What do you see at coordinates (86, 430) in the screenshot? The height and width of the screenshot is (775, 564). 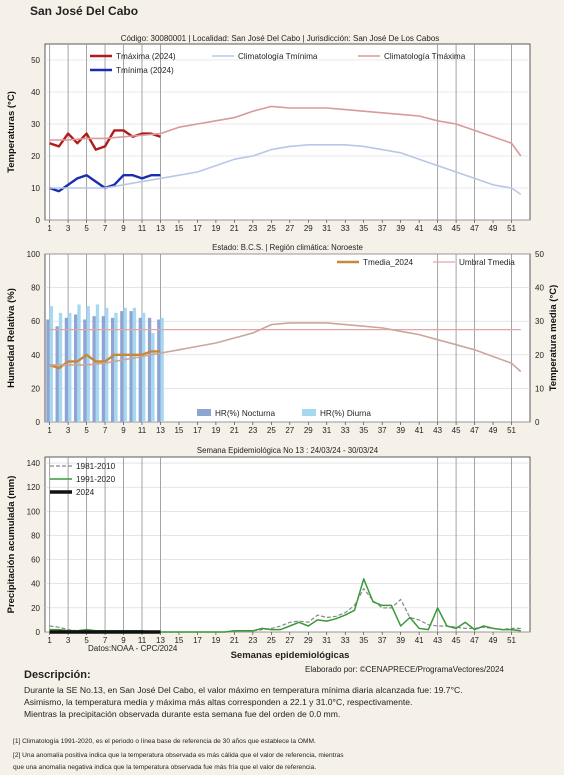 I see `x-tick-label: 5` at bounding box center [86, 430].